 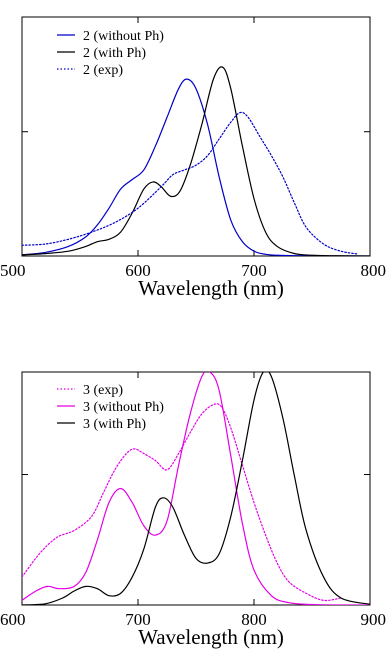 What do you see at coordinates (103, 390) in the screenshot?
I see `legend-label: 3 (exp)` at bounding box center [103, 390].